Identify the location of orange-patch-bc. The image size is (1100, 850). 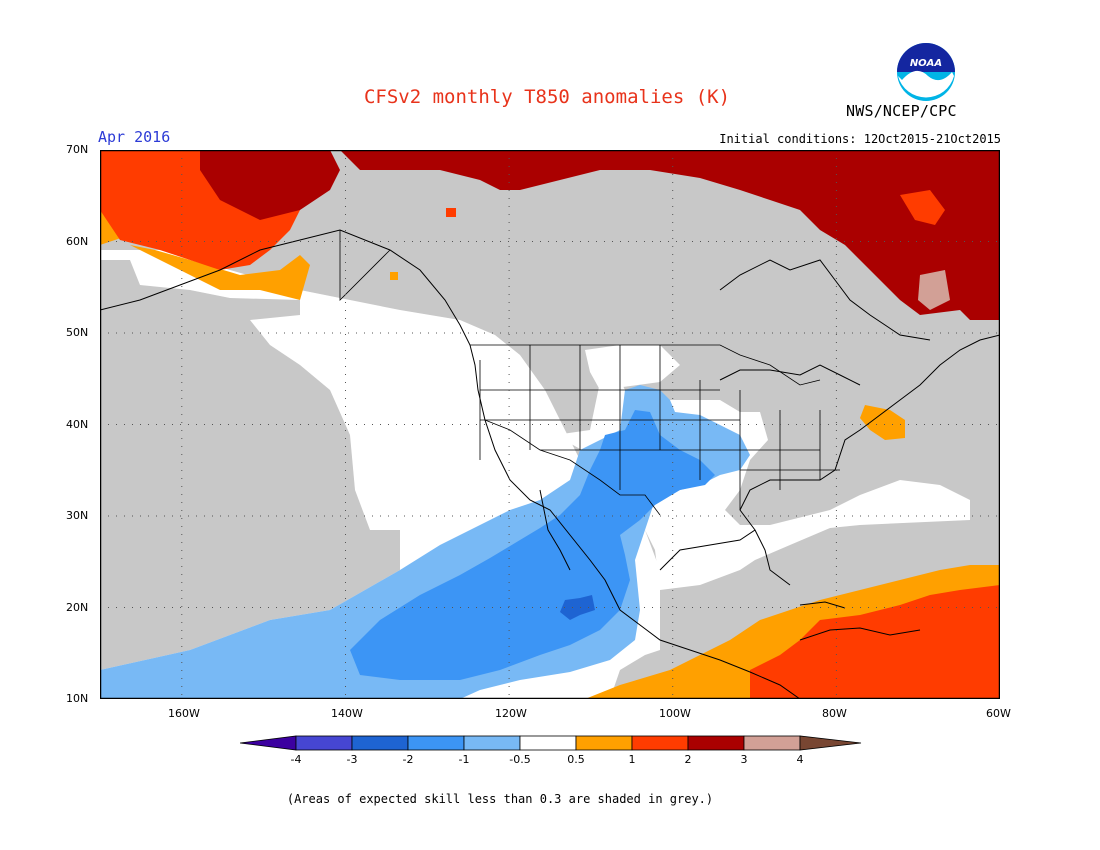
(394, 276).